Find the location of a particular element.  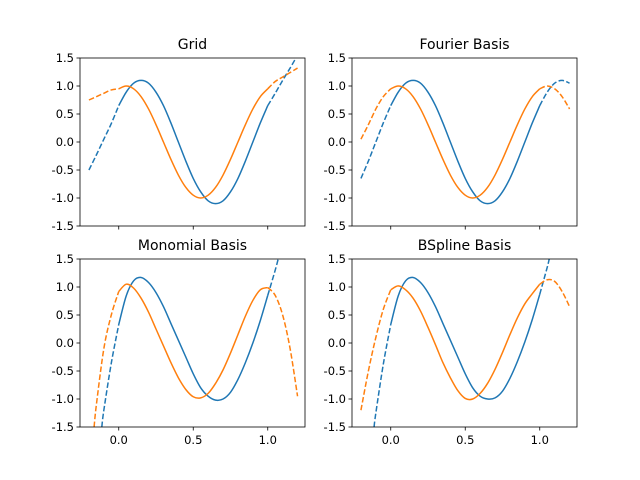

subplot-title: Grid is located at coordinates (192, 45).